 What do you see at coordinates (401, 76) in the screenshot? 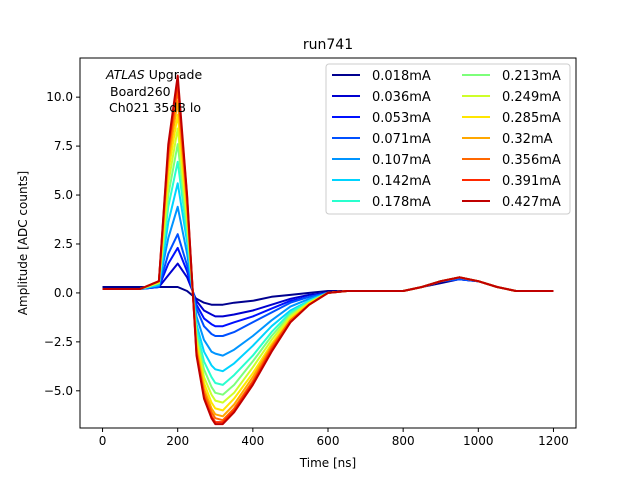
I see `legend-label: 0.018mA` at bounding box center [401, 76].